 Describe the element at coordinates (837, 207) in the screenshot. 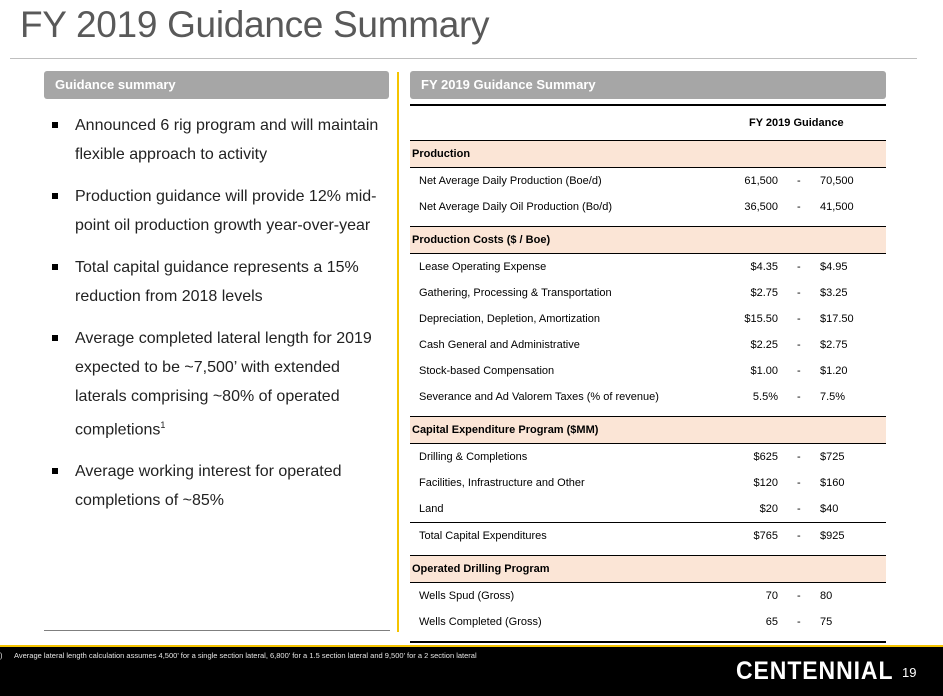

I see `row-high-value: 41,500` at that location.